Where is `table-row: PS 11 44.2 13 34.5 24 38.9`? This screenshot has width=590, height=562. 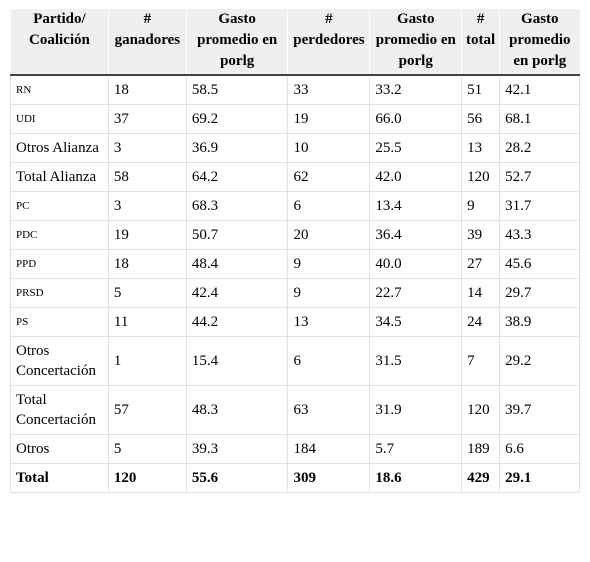 table-row: PS 11 44.2 13 34.5 24 38.9 is located at coordinates (295, 322).